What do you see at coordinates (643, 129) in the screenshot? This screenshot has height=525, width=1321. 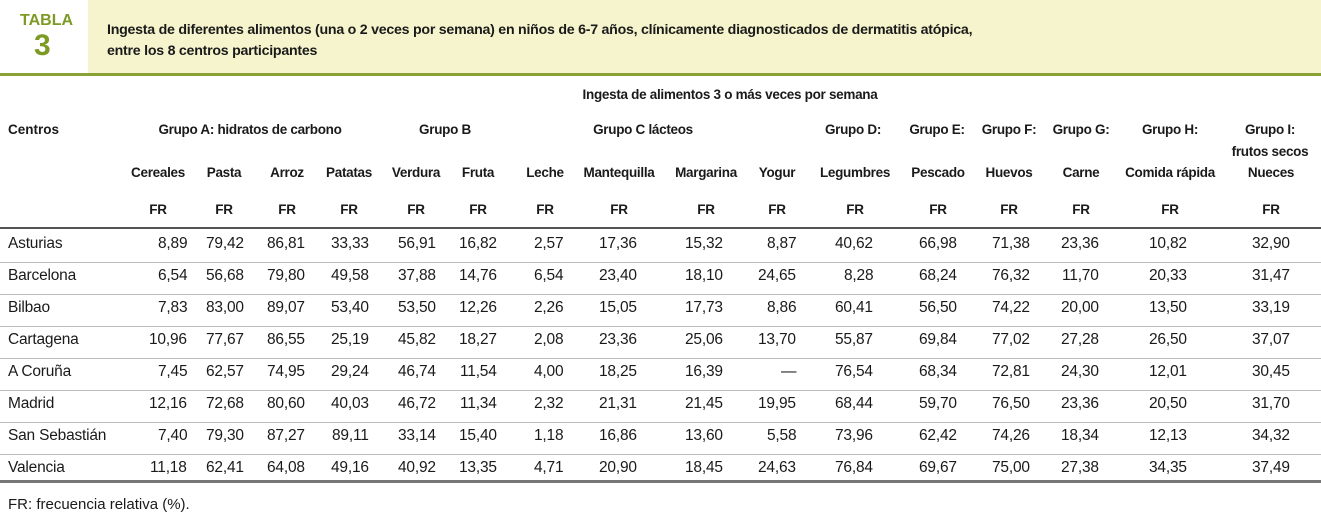 I see `group-header: Grupo C lácteos` at bounding box center [643, 129].